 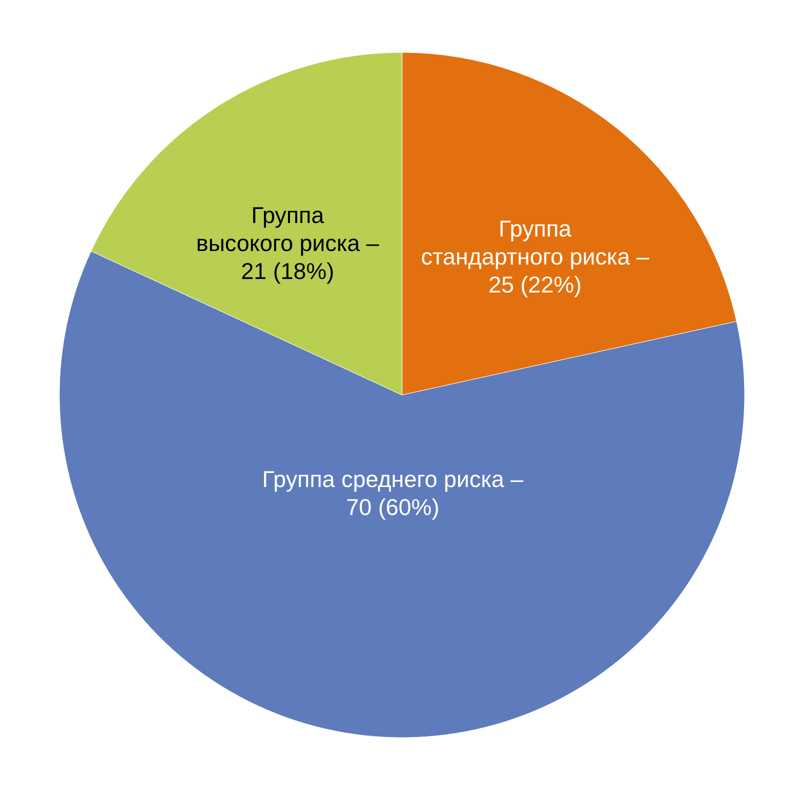 I want to click on data-label: 25 (22%), so click(x=535, y=284).